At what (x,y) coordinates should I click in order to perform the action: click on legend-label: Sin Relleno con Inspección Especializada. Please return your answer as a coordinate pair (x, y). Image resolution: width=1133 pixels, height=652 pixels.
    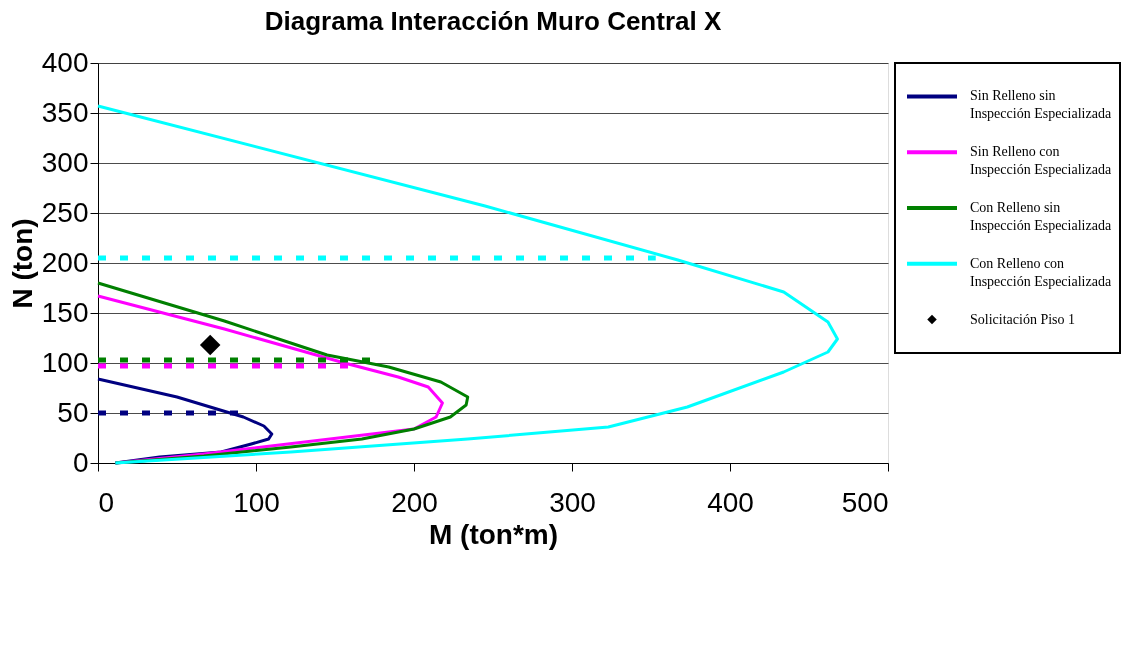
    Looking at the image, I should click on (1041, 161).